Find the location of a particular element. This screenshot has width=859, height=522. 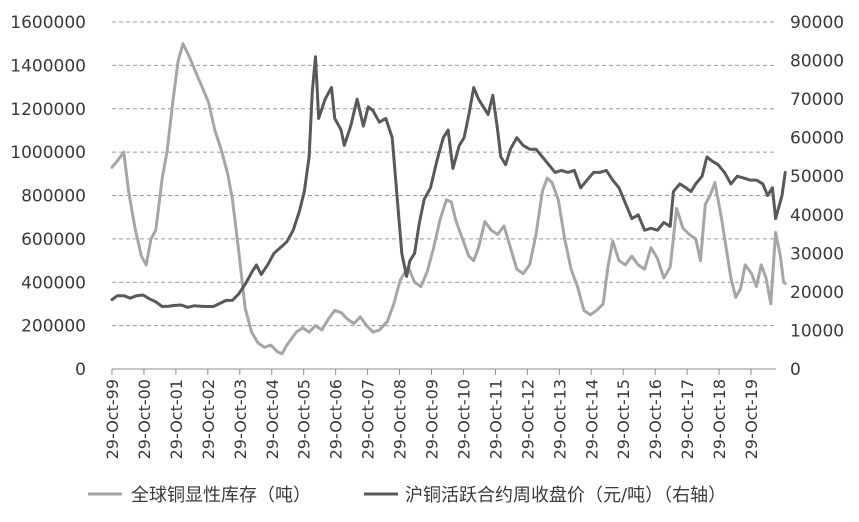

x-tick-label: 29-Oct-04 is located at coordinates (272, 419).